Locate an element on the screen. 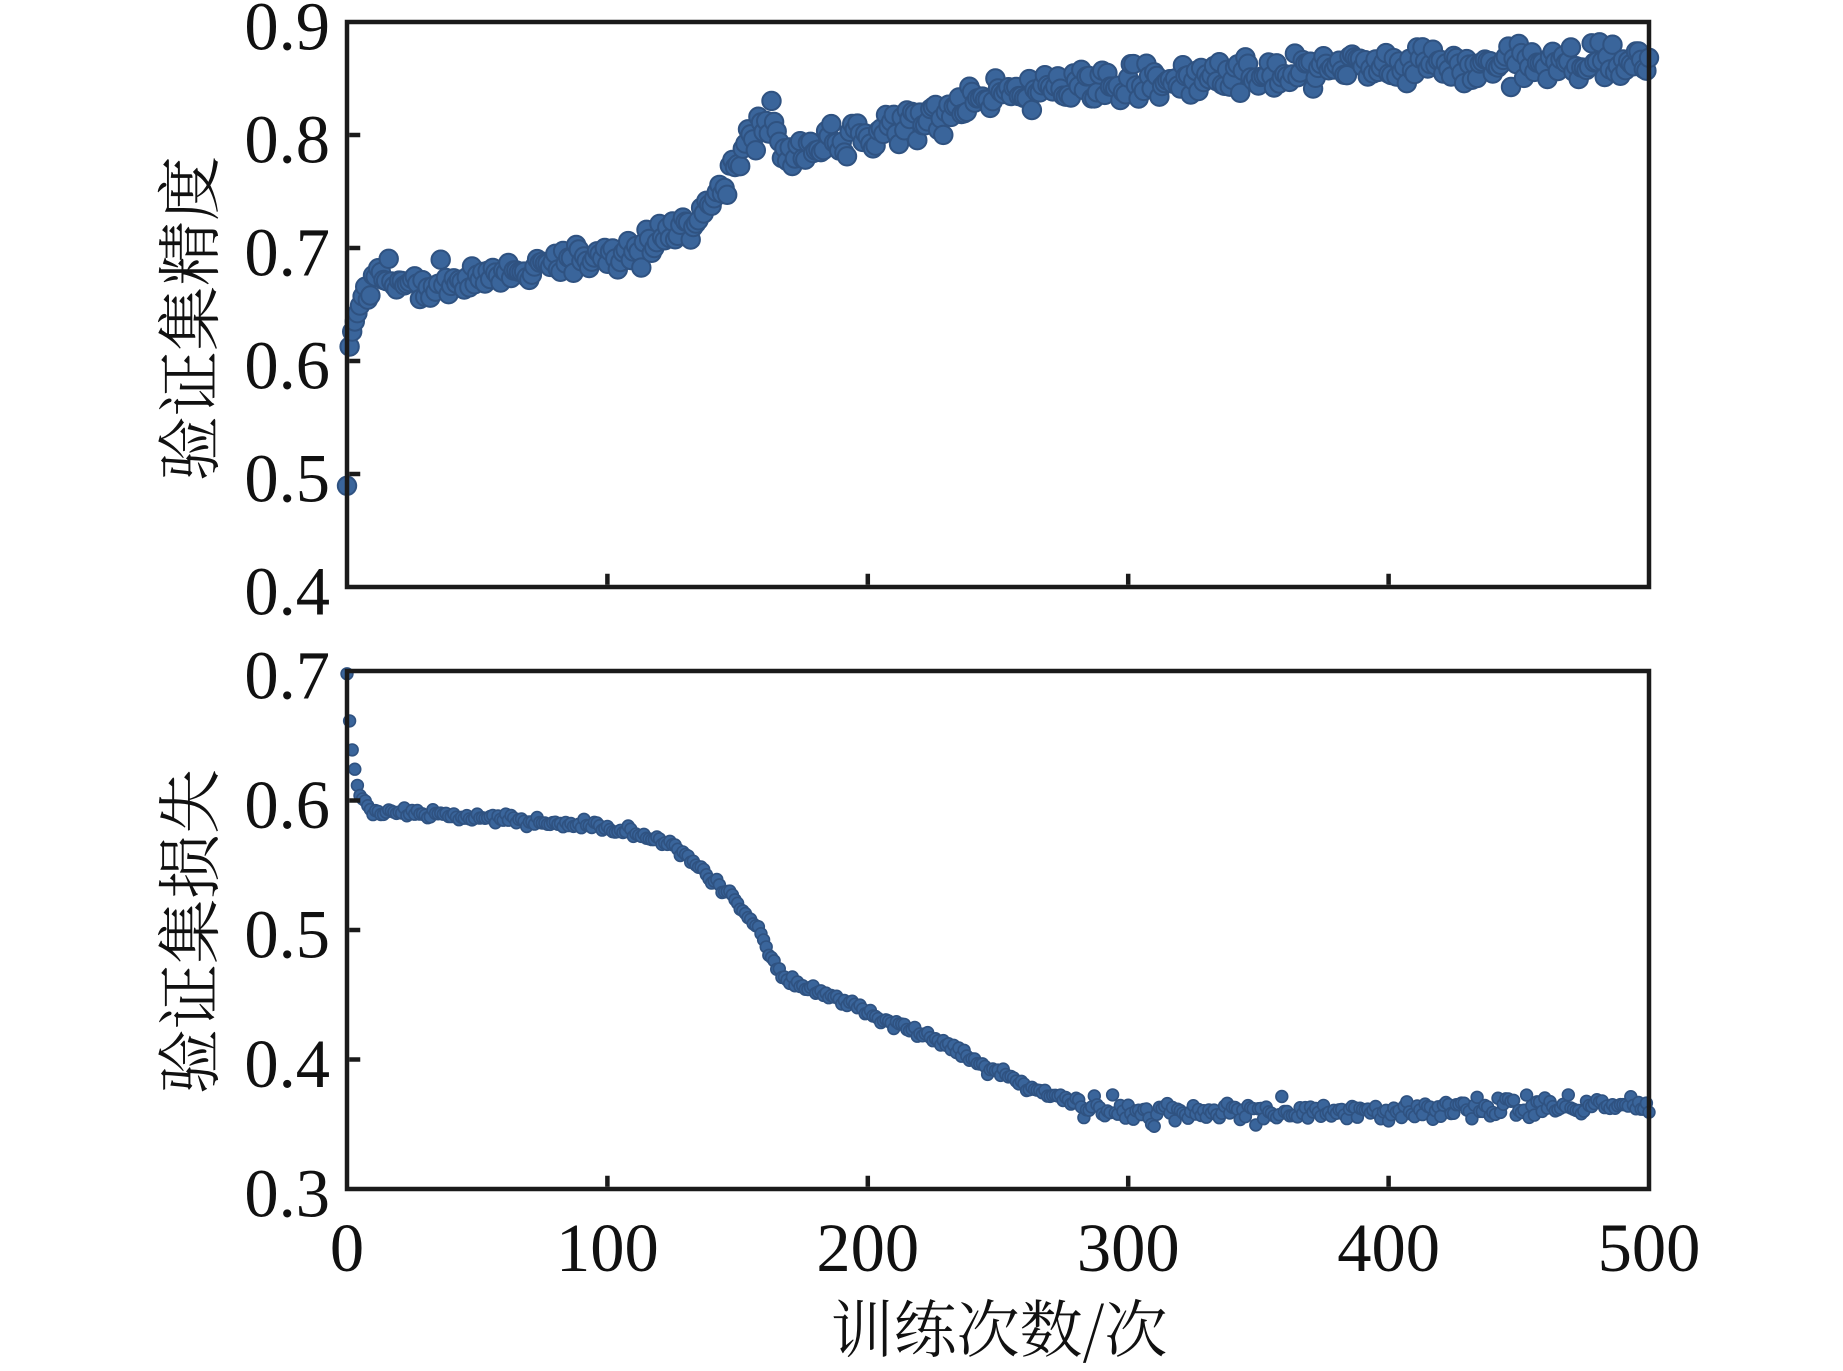 This screenshot has width=1843, height=1371. svg-text: 100 is located at coordinates (607, 1248).